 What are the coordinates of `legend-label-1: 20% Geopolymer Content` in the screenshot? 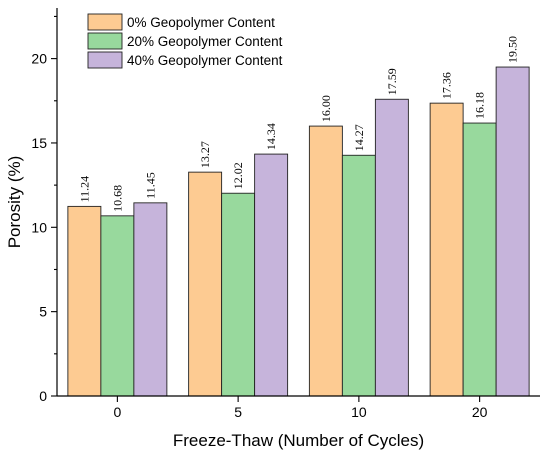 It's located at (205, 41).